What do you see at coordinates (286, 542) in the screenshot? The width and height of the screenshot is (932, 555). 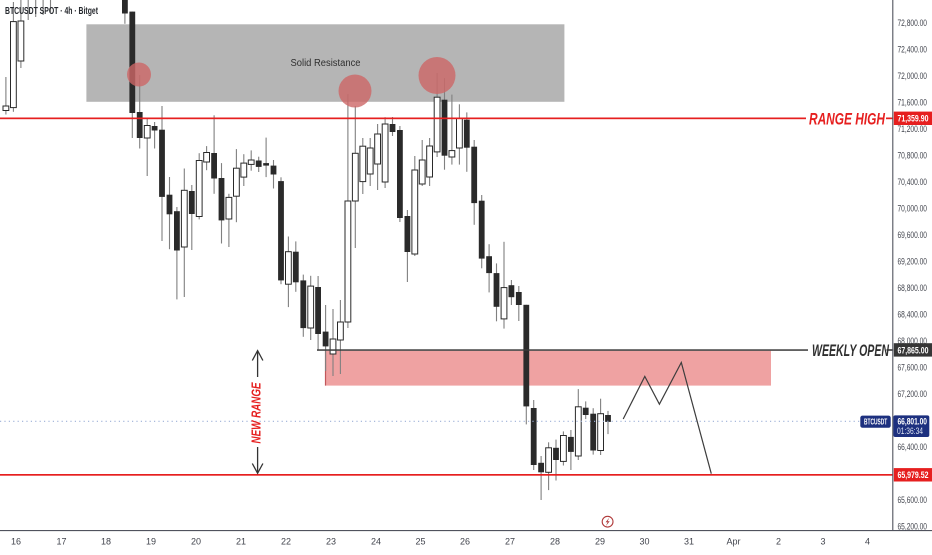 I see `svg-text: 22` at bounding box center [286, 542].